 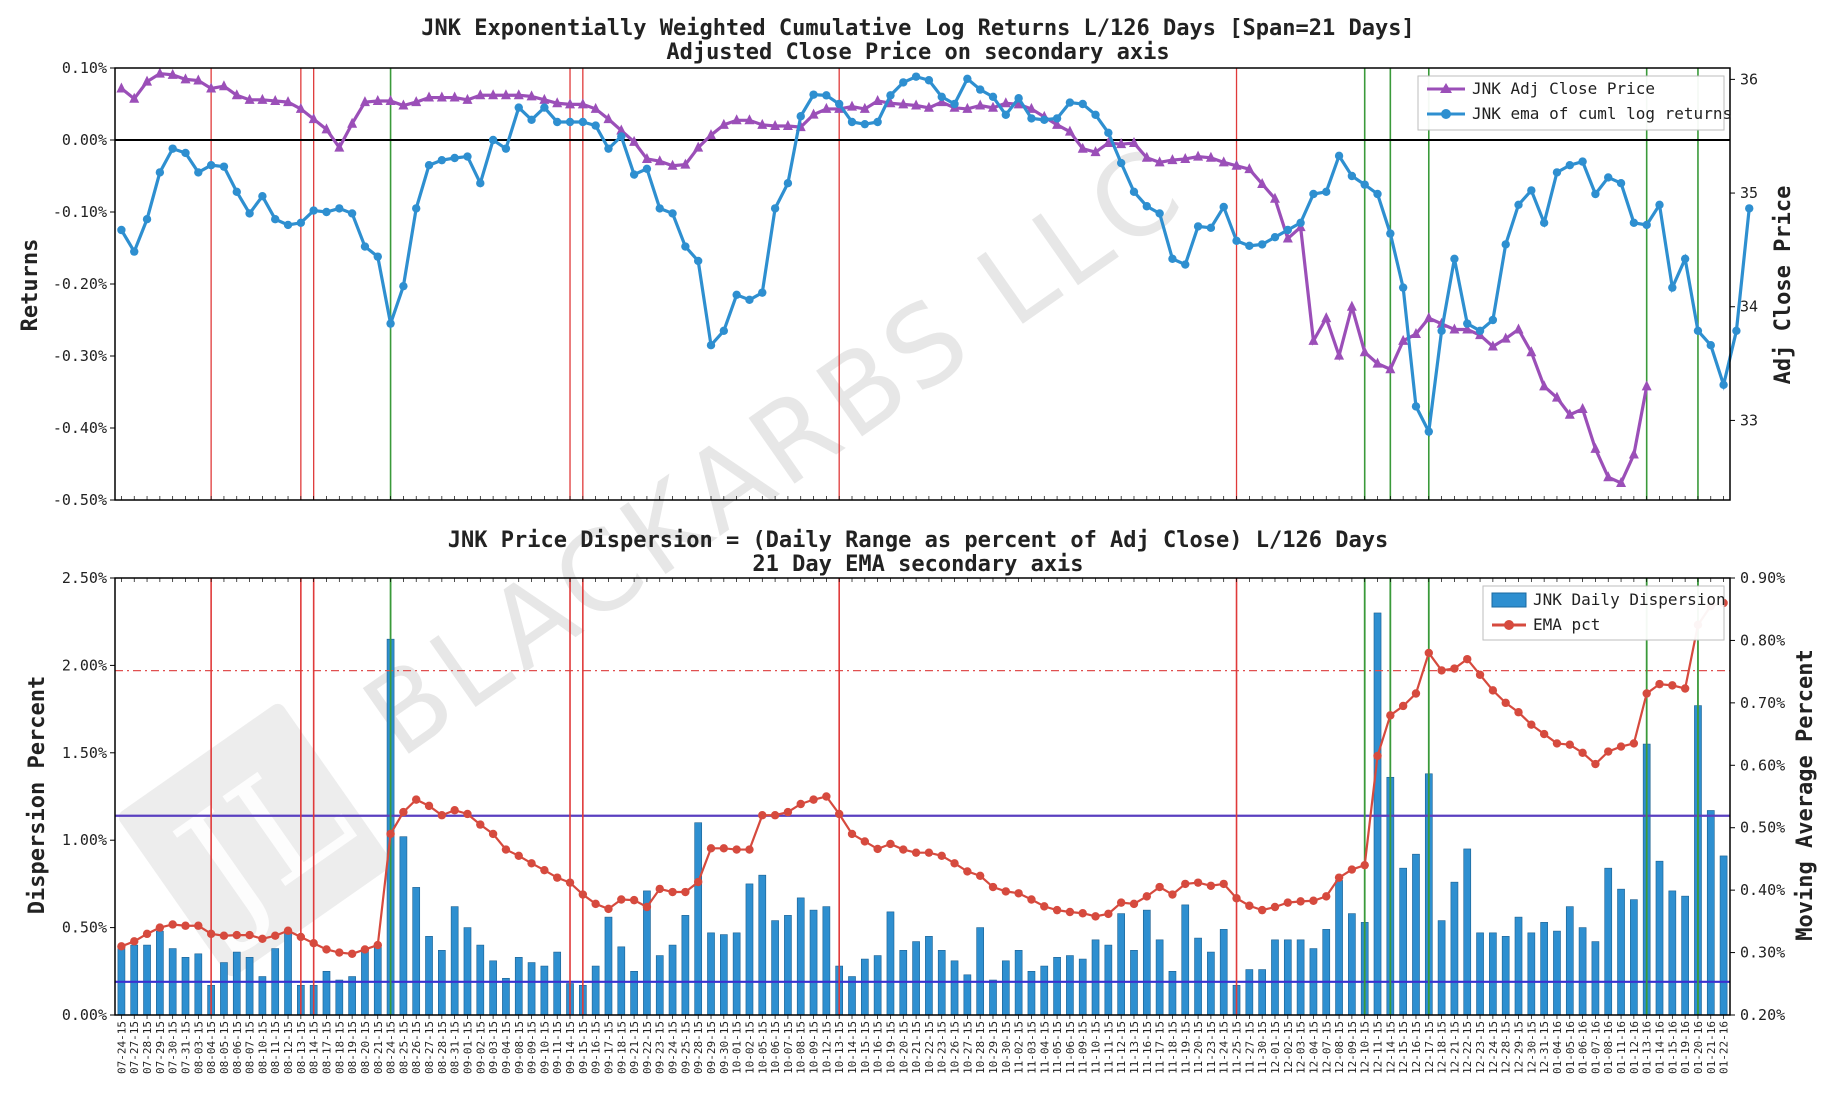 I want to click on x-date-label: 11-30-15, so click(x=1262, y=1047).